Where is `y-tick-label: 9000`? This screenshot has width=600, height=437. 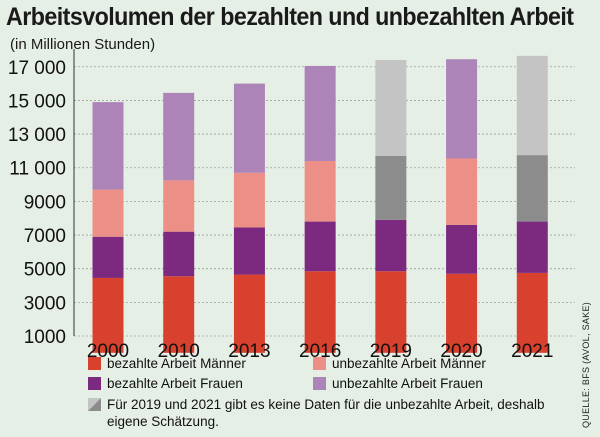 y-tick-label: 9000 is located at coordinates (45, 202).